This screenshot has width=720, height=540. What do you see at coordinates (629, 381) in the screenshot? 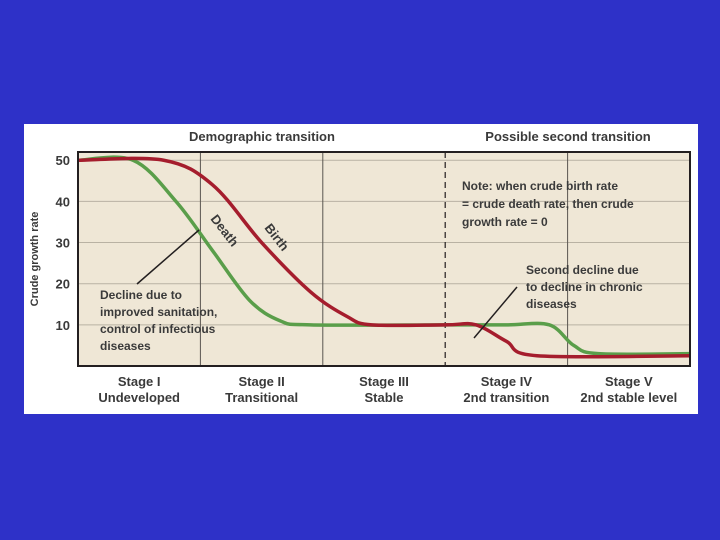
I see `stage-label-5: Stage V` at bounding box center [629, 381].